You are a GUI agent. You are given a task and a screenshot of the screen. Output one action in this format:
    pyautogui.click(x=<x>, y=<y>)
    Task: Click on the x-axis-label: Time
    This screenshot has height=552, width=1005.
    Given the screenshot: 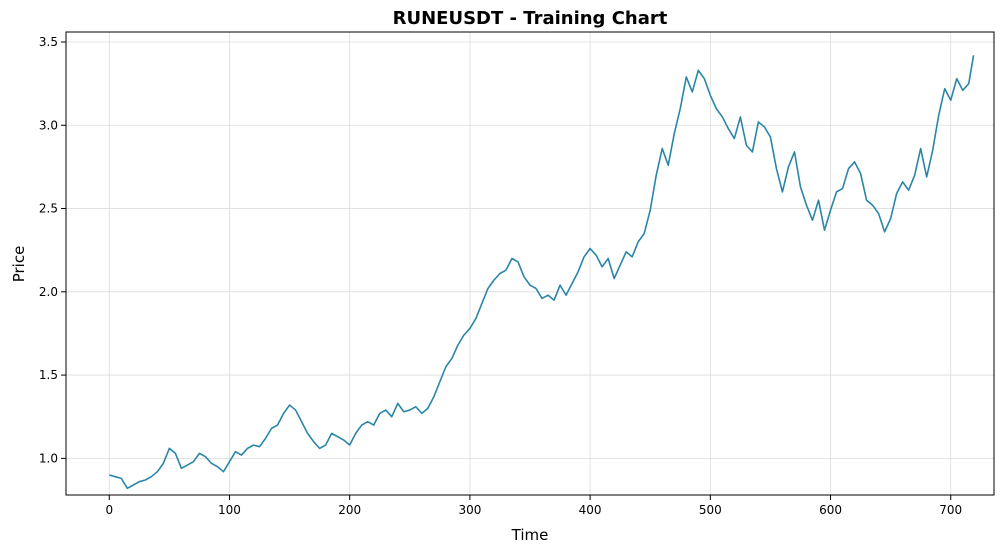 What is the action you would take?
    pyautogui.click(x=530, y=535)
    